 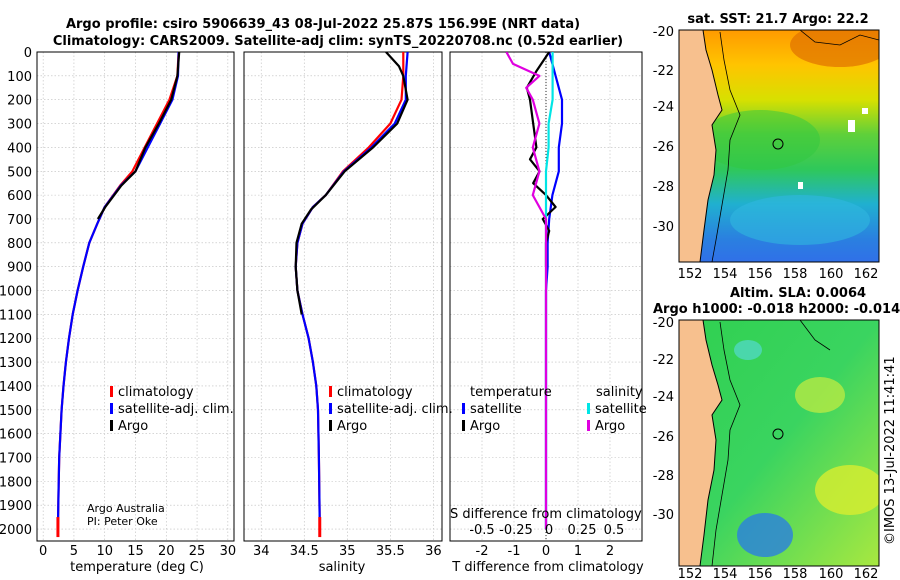 I want to click on legend-swatch-sal-satellite, so click(x=588, y=408).